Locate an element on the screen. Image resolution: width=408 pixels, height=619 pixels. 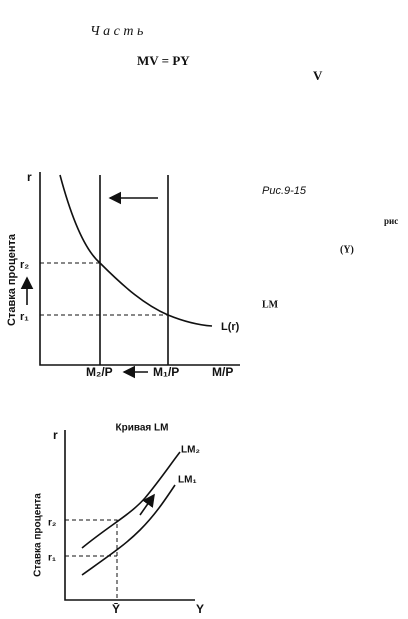
curve-label: L(r) is located at coordinates (230, 327).